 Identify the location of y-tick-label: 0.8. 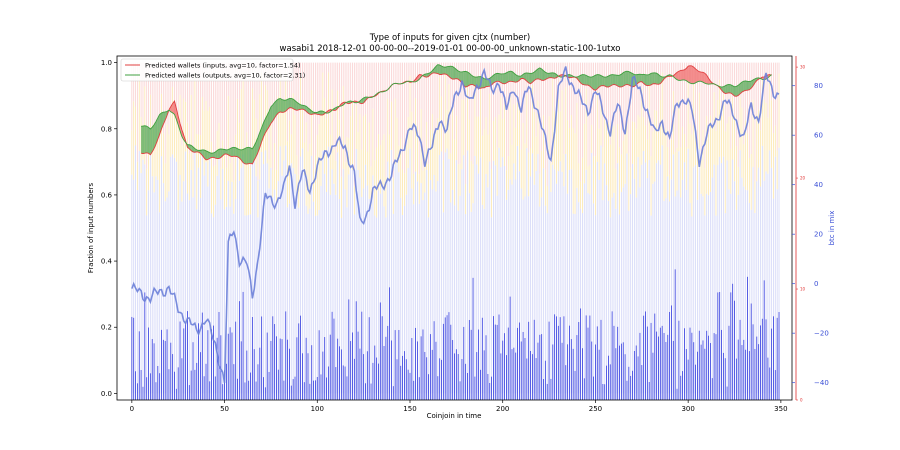
(106, 129).